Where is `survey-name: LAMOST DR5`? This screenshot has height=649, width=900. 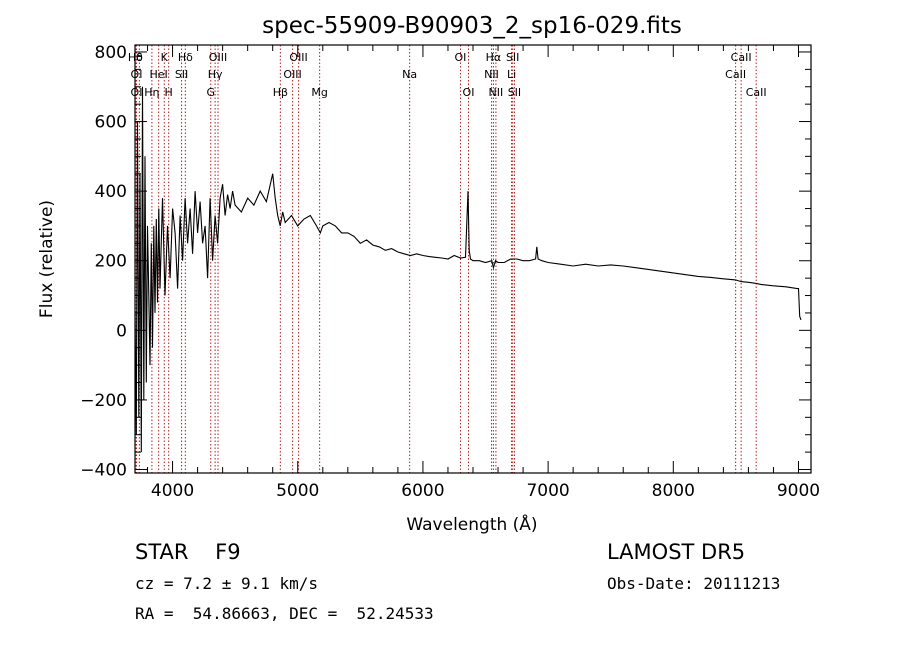
survey-name: LAMOST DR5 is located at coordinates (676, 552).